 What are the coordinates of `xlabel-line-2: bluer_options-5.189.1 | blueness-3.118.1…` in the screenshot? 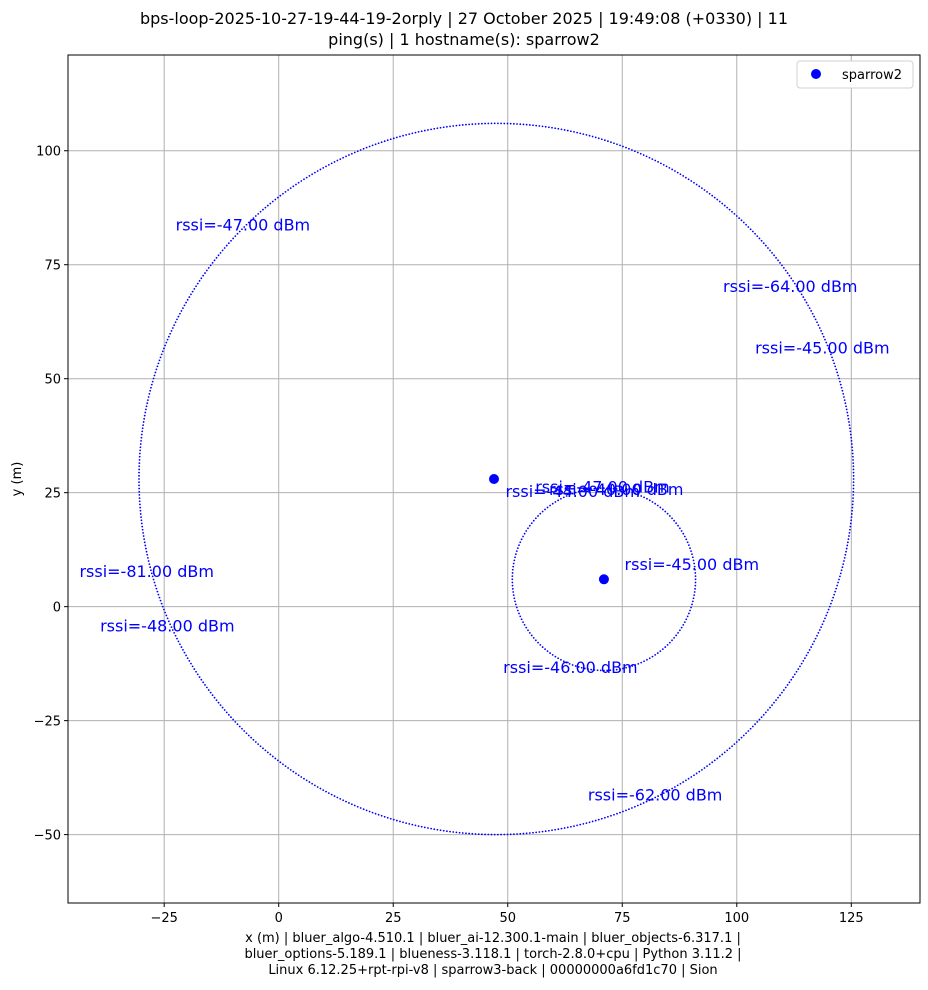 It's located at (493, 954).